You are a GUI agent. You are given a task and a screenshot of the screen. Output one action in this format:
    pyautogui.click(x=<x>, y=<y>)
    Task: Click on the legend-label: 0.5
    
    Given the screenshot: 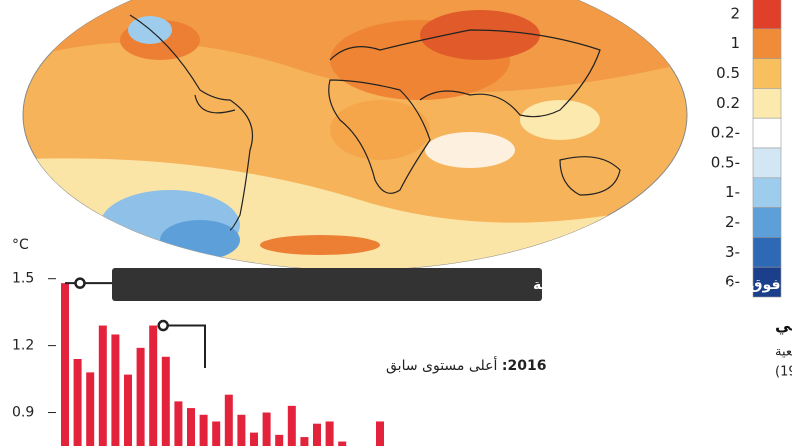 What is the action you would take?
    pyautogui.click(x=728, y=73)
    